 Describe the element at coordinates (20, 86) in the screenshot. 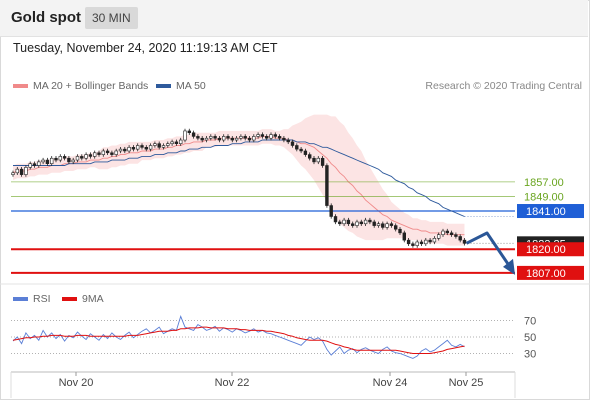

I see `ma20-swatch` at that location.